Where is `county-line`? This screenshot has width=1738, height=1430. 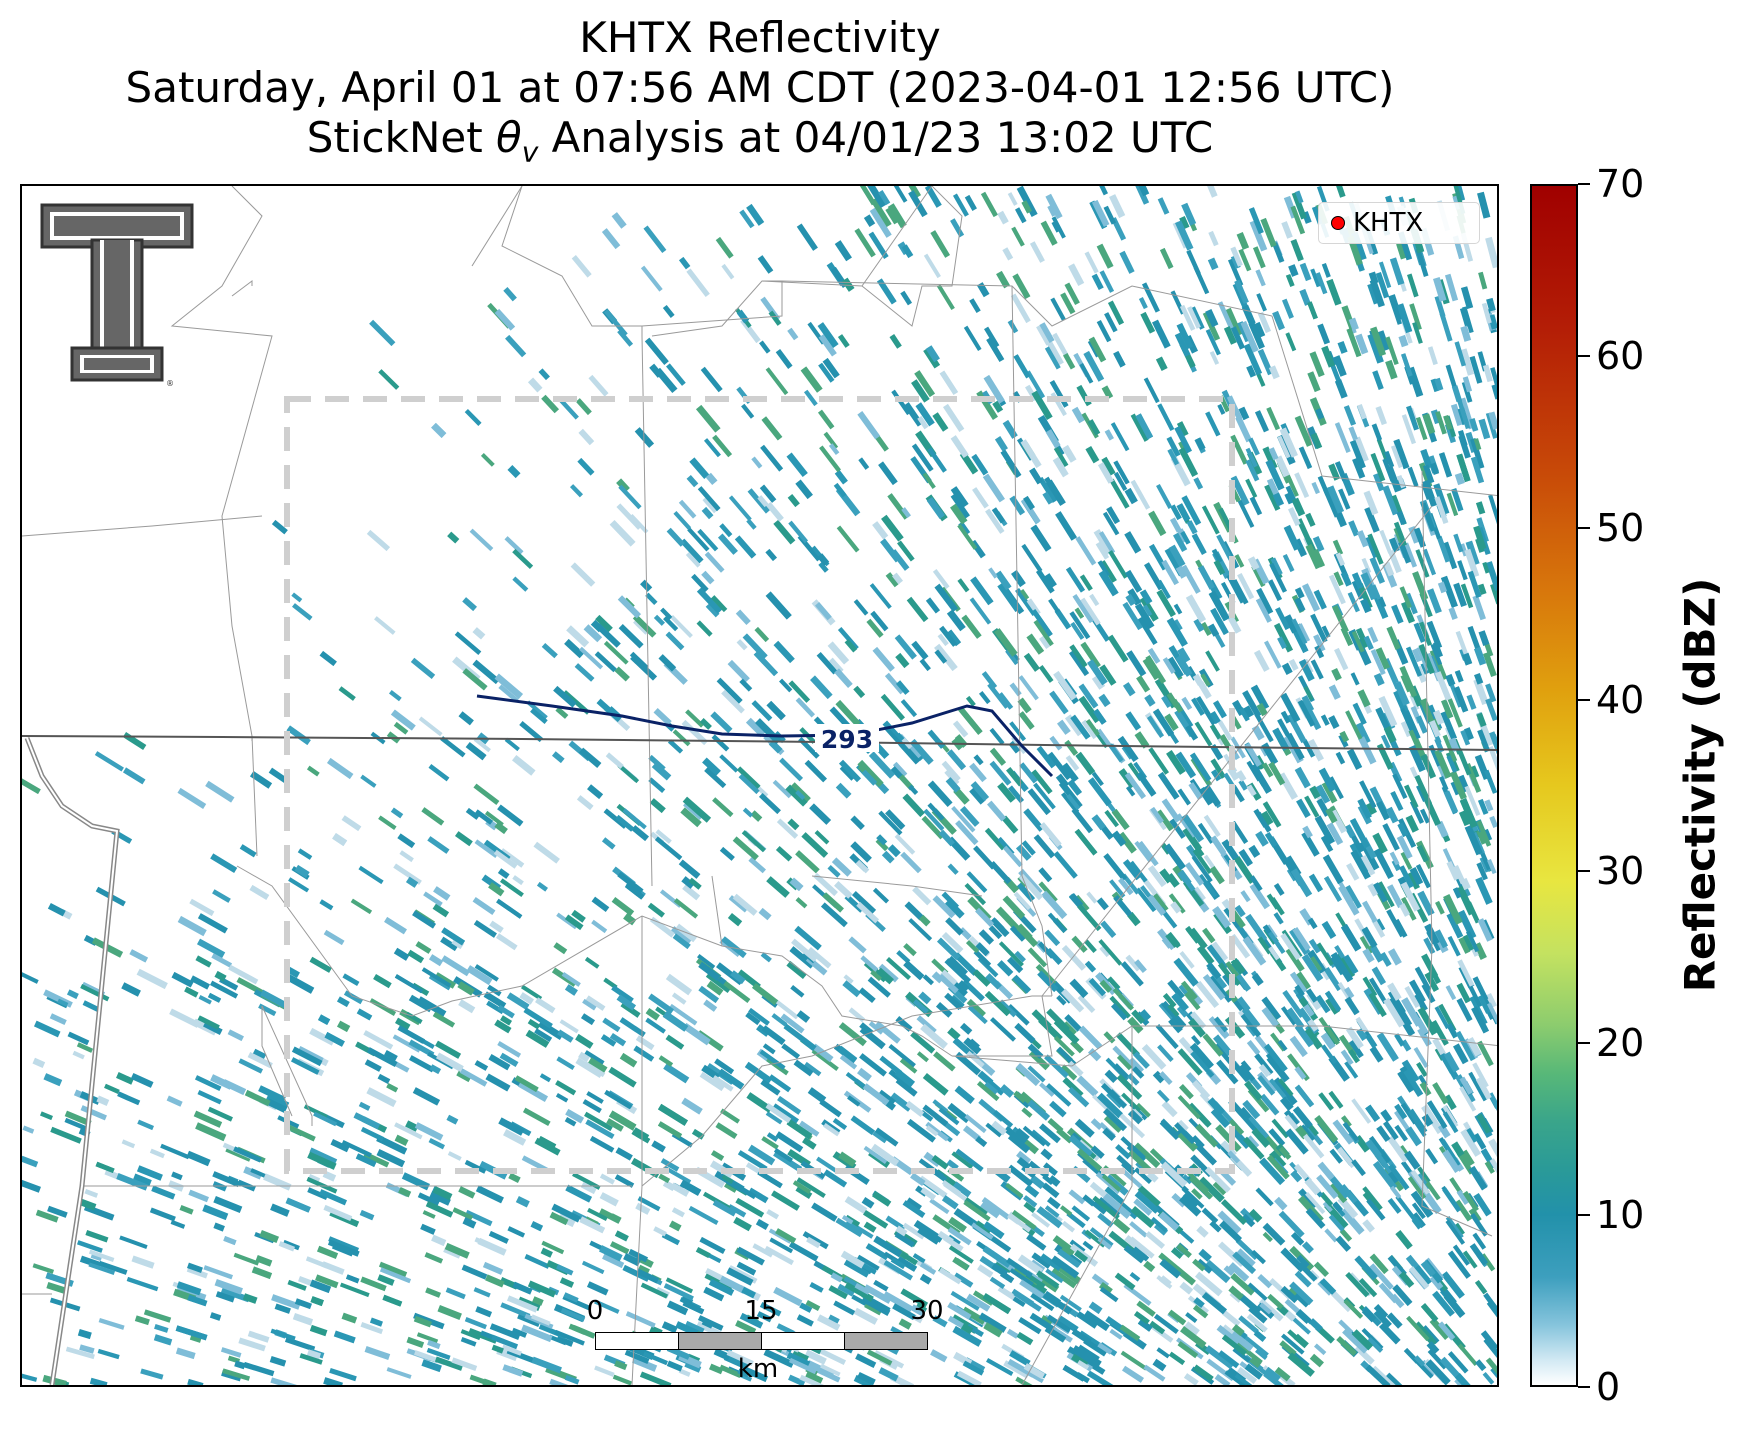 county-line is located at coordinates (912, 256).